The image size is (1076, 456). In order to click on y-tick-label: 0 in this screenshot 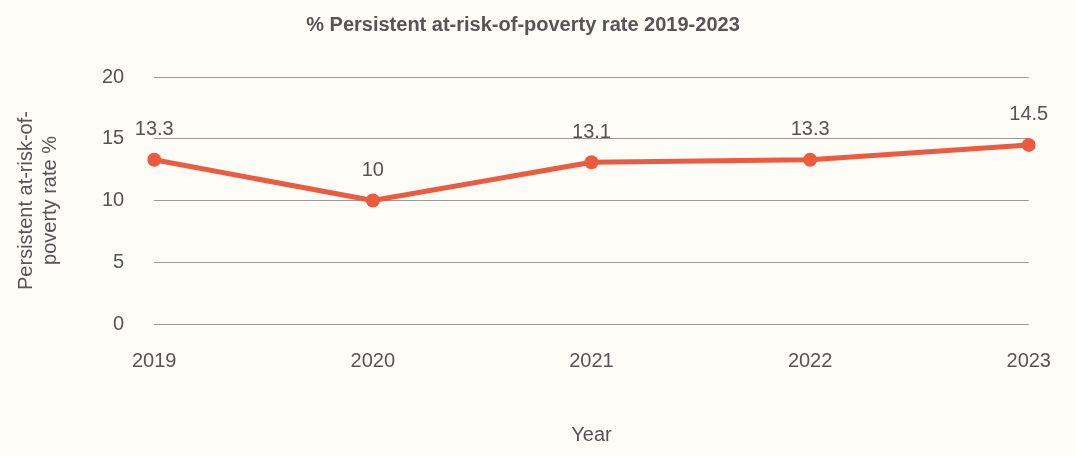, I will do `click(119, 322)`.